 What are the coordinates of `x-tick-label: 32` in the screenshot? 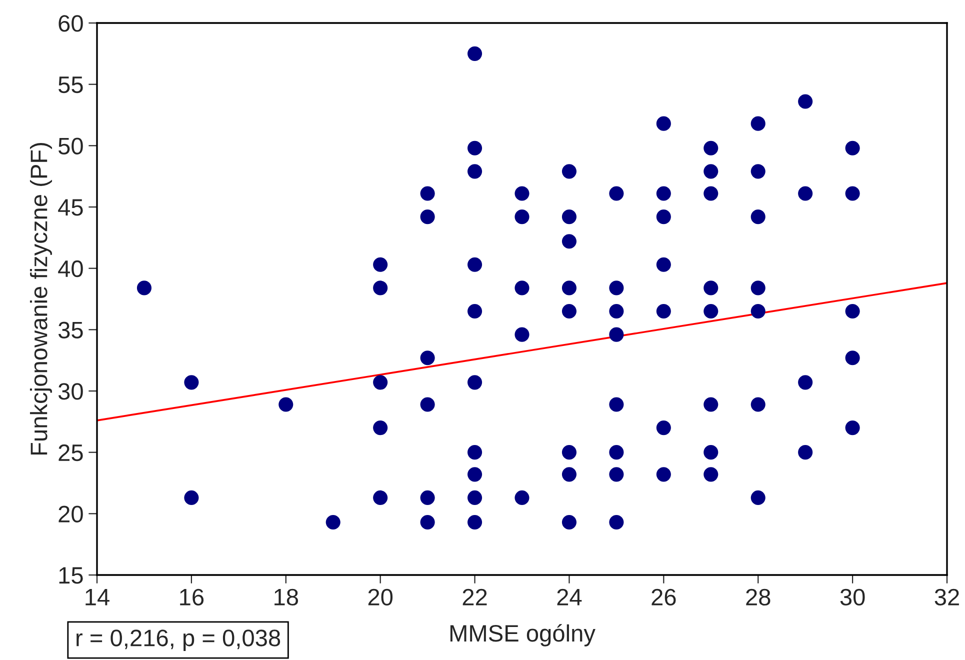 It's located at (946, 597).